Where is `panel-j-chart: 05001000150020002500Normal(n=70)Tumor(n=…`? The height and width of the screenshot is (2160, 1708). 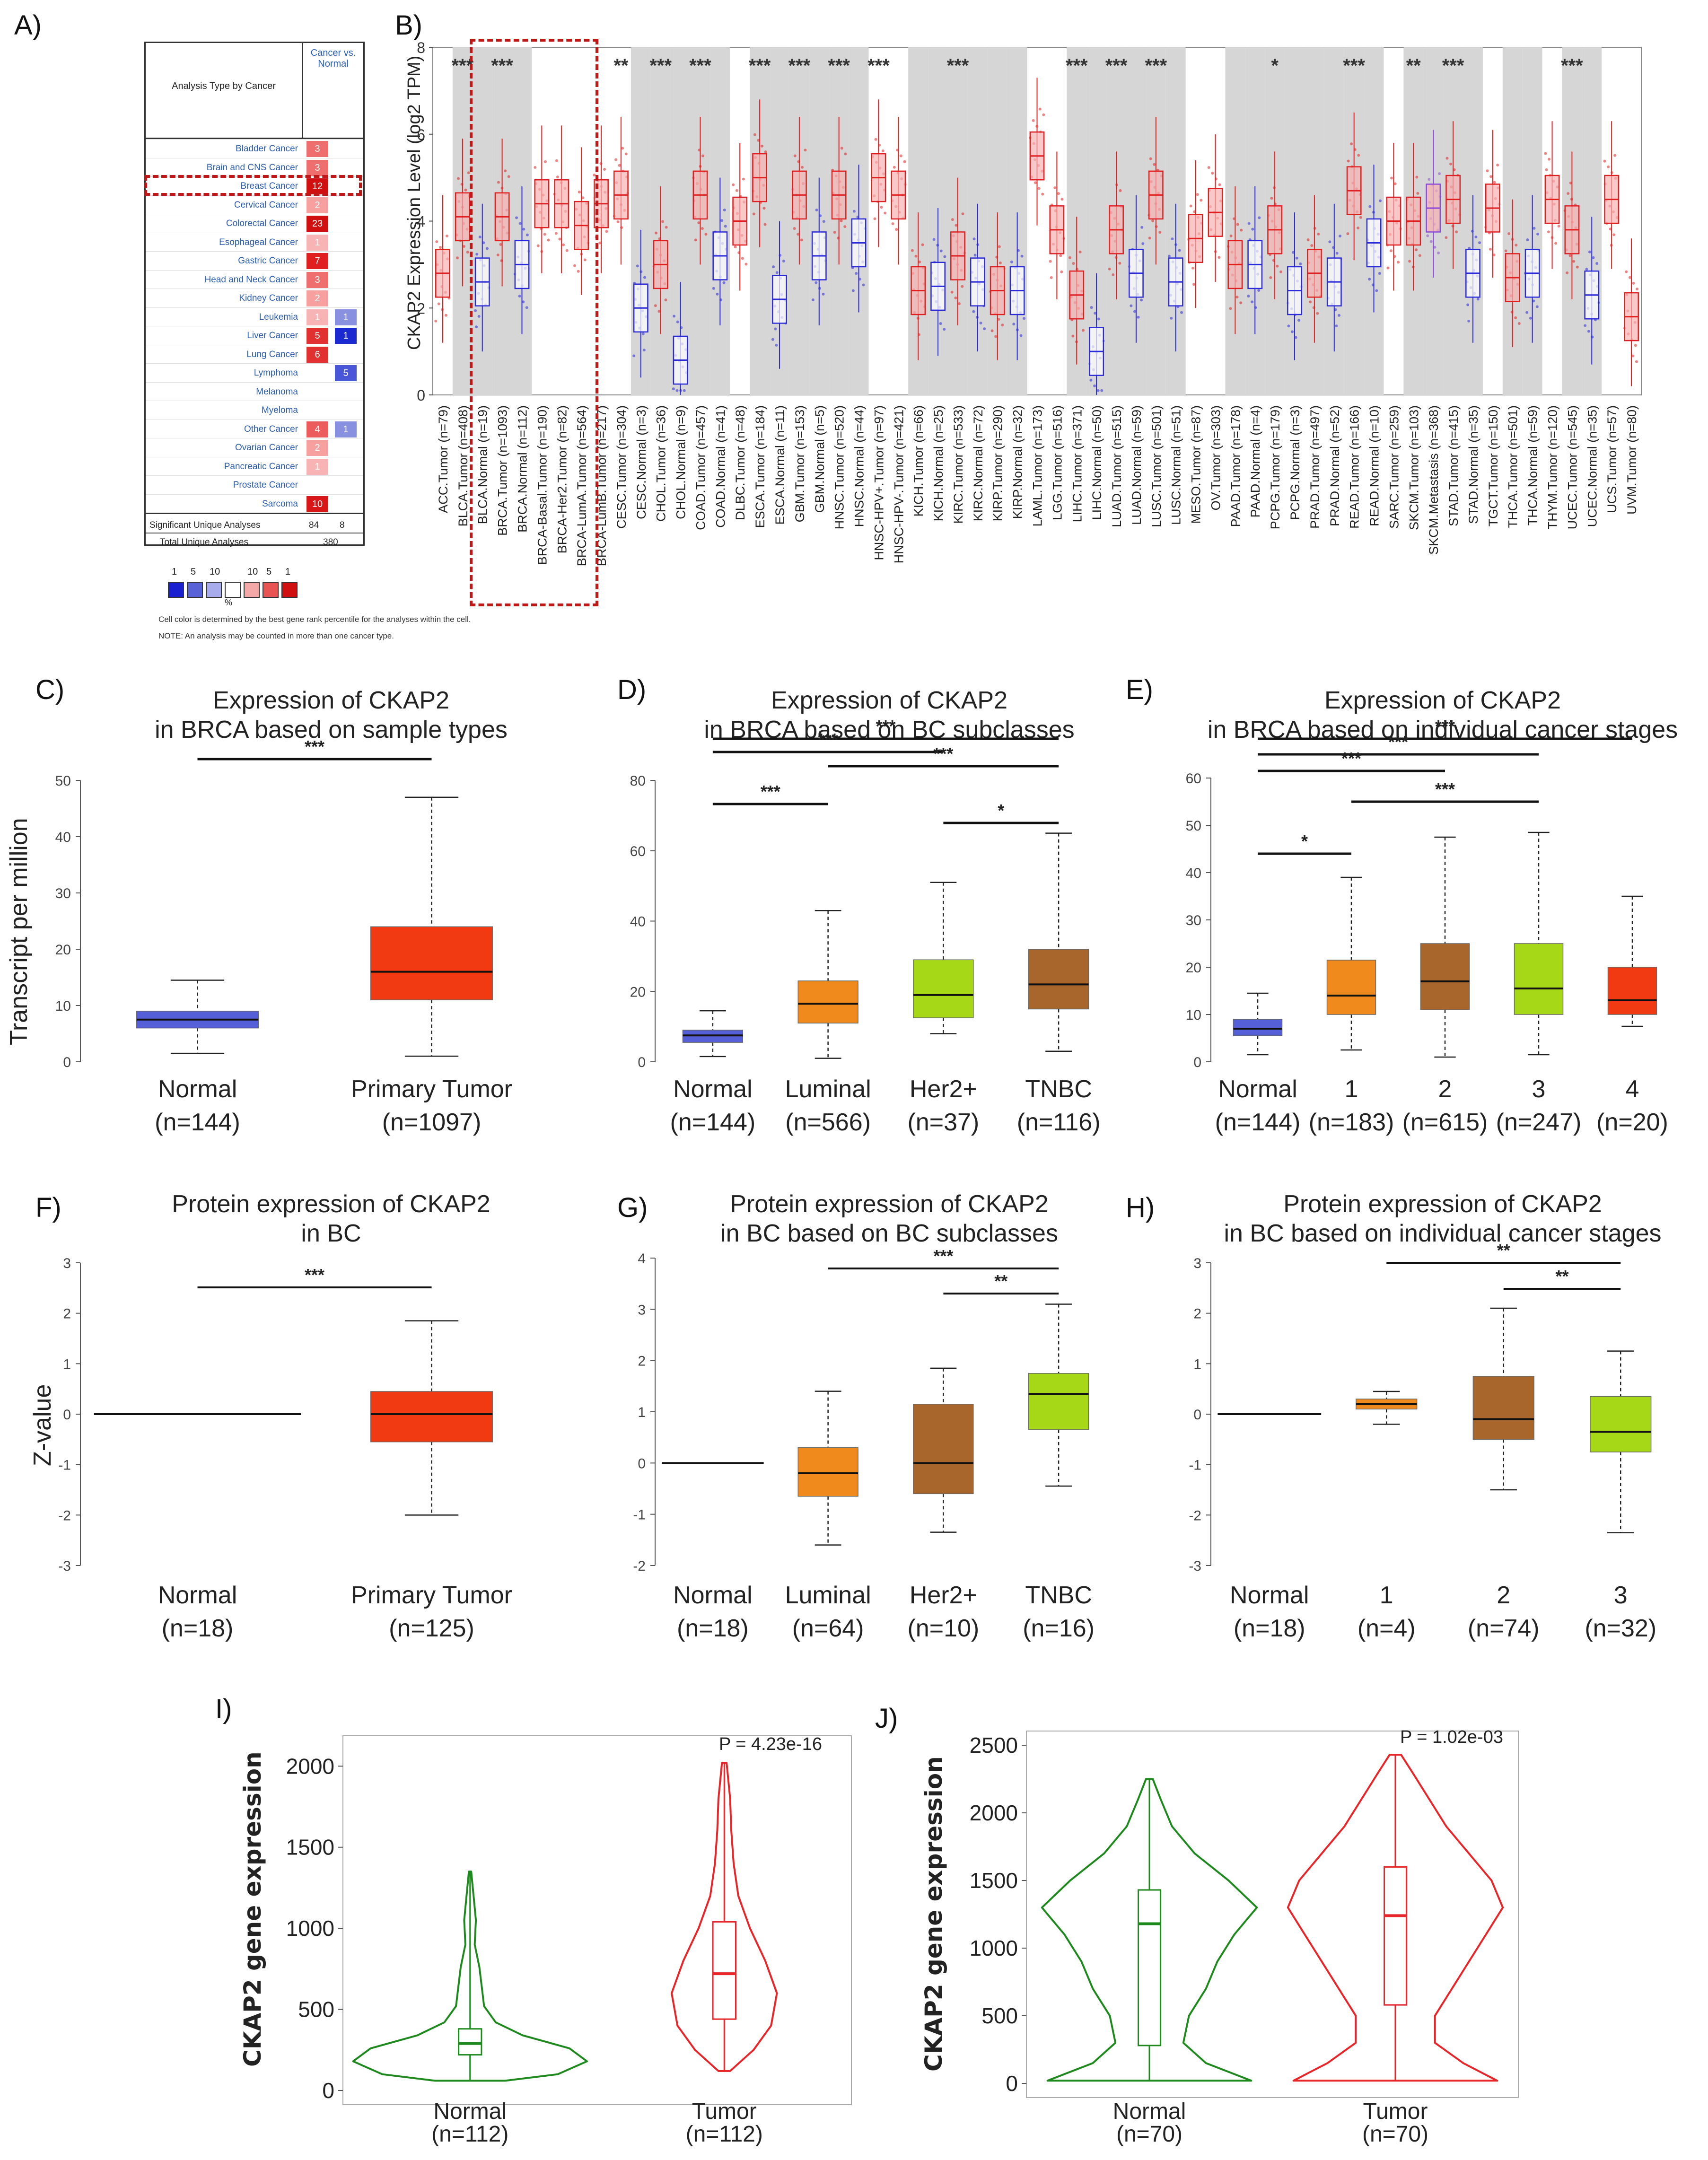
panel-j-chart: 05001000150020002500Normal(n=70)Tumor(n=… is located at coordinates (1244, 1937).